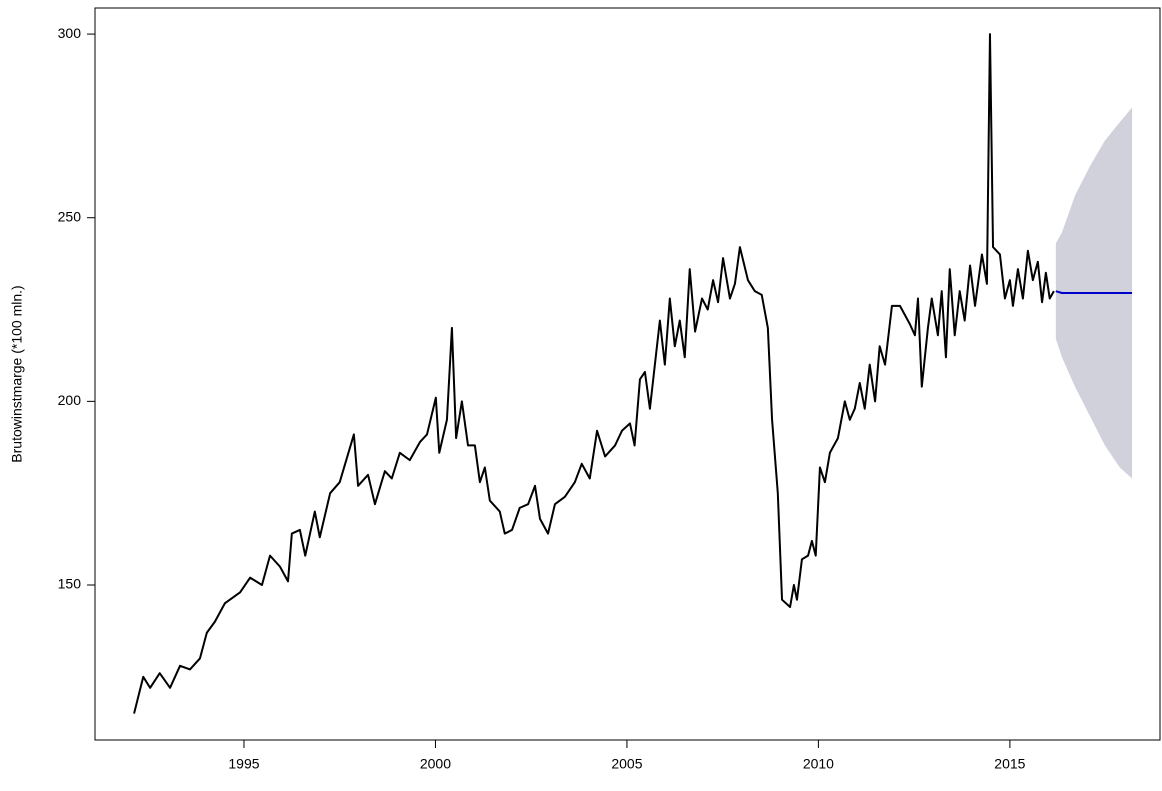 The height and width of the screenshot is (791, 1162). I want to click on y-tick-label: 300, so click(70, 33).